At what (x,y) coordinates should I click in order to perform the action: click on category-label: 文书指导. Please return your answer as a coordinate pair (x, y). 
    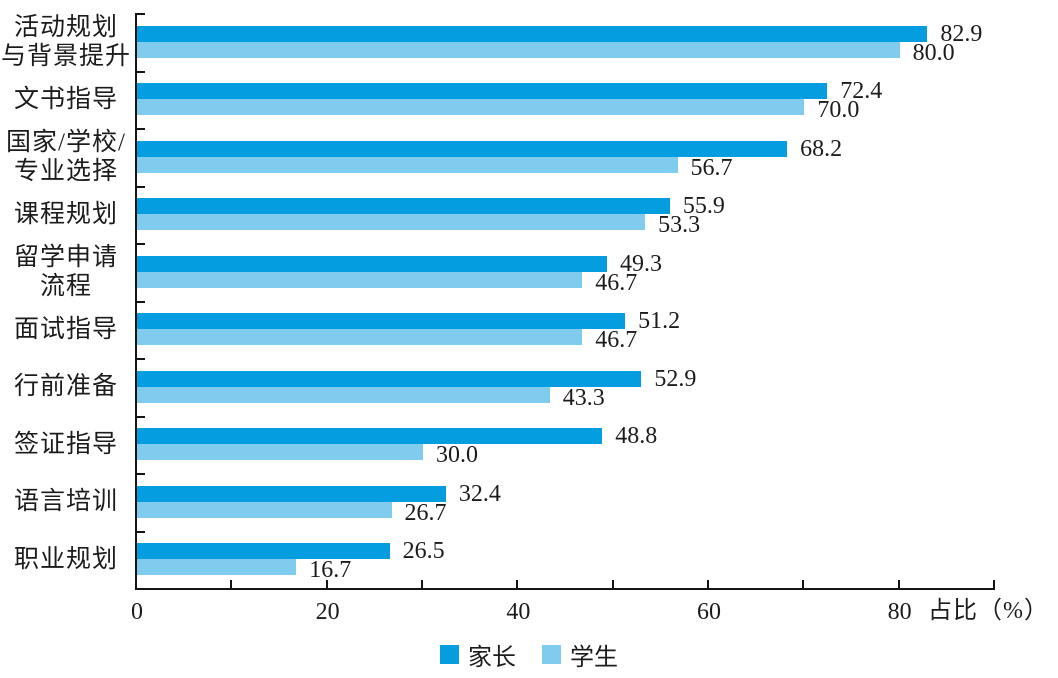
    Looking at the image, I should click on (65, 99).